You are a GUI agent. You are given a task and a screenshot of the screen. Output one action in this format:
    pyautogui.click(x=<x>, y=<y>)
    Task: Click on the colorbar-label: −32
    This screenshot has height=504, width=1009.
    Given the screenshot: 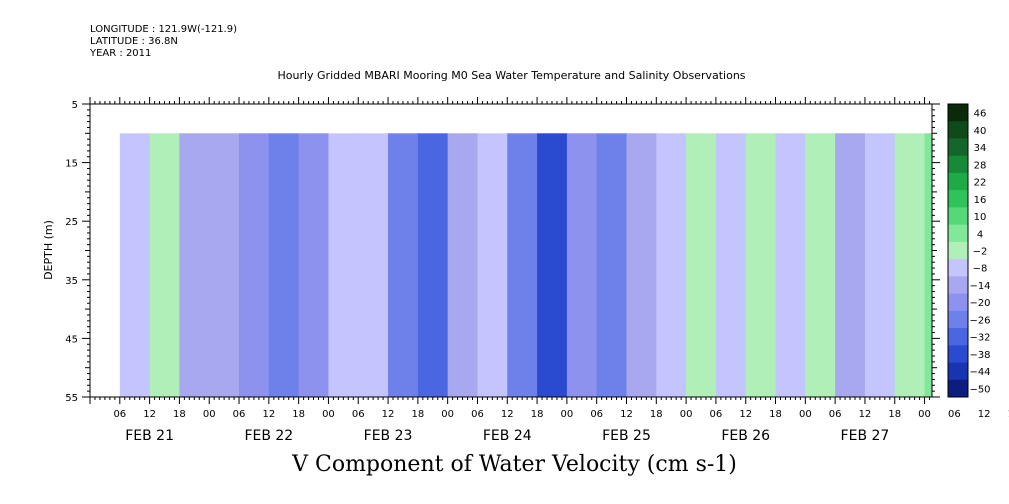 What is the action you would take?
    pyautogui.click(x=979, y=338)
    